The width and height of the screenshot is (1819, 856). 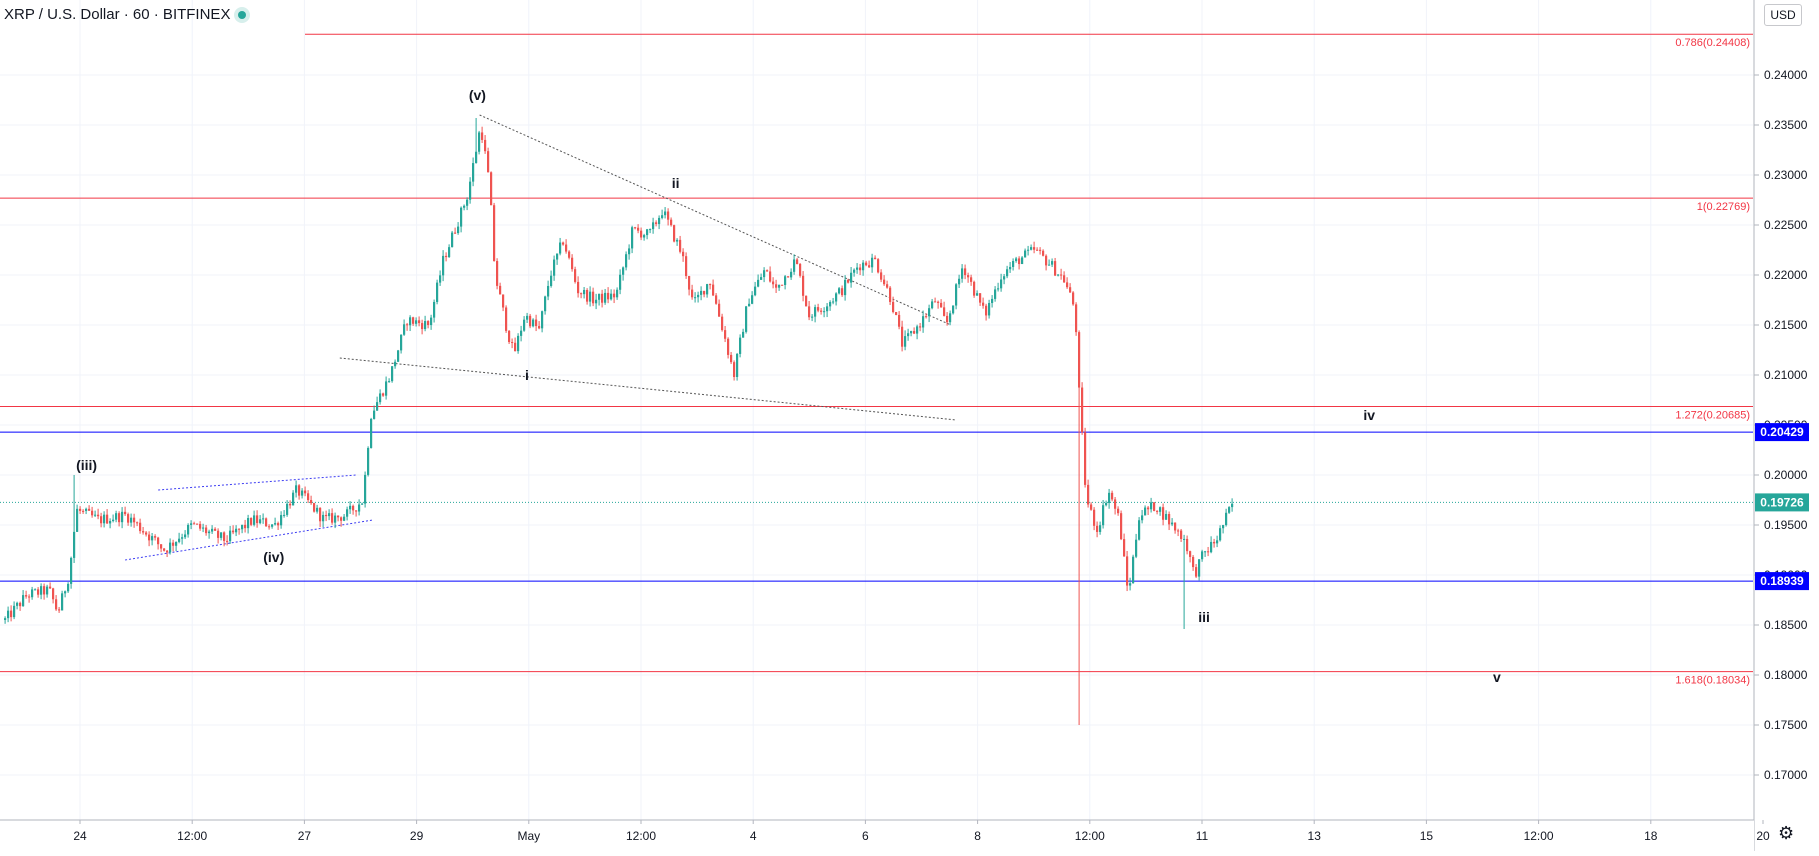 What do you see at coordinates (1786, 833) in the screenshot?
I see `gear-icon: ⚙` at bounding box center [1786, 833].